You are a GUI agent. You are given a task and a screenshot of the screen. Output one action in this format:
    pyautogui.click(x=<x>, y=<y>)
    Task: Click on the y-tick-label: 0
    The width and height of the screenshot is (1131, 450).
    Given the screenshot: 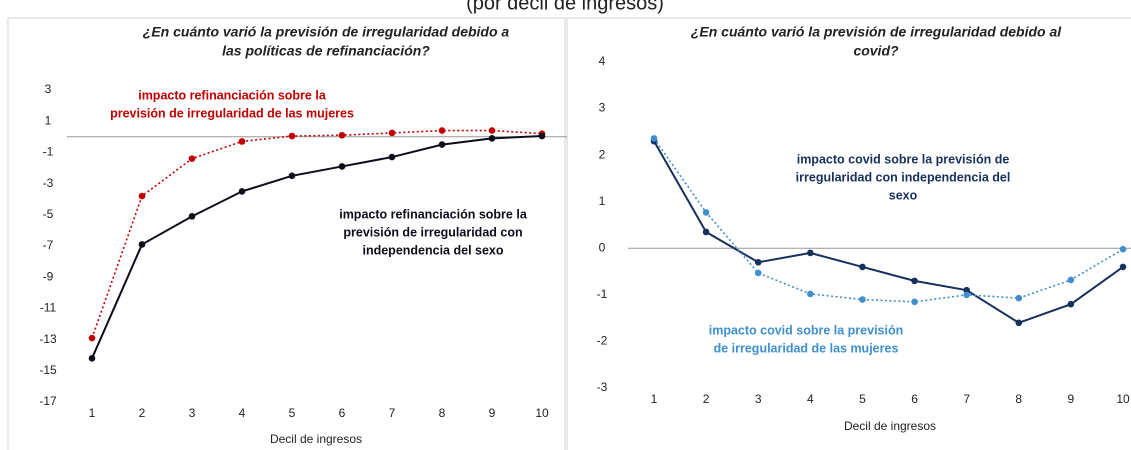 What is the action you would take?
    pyautogui.click(x=602, y=247)
    